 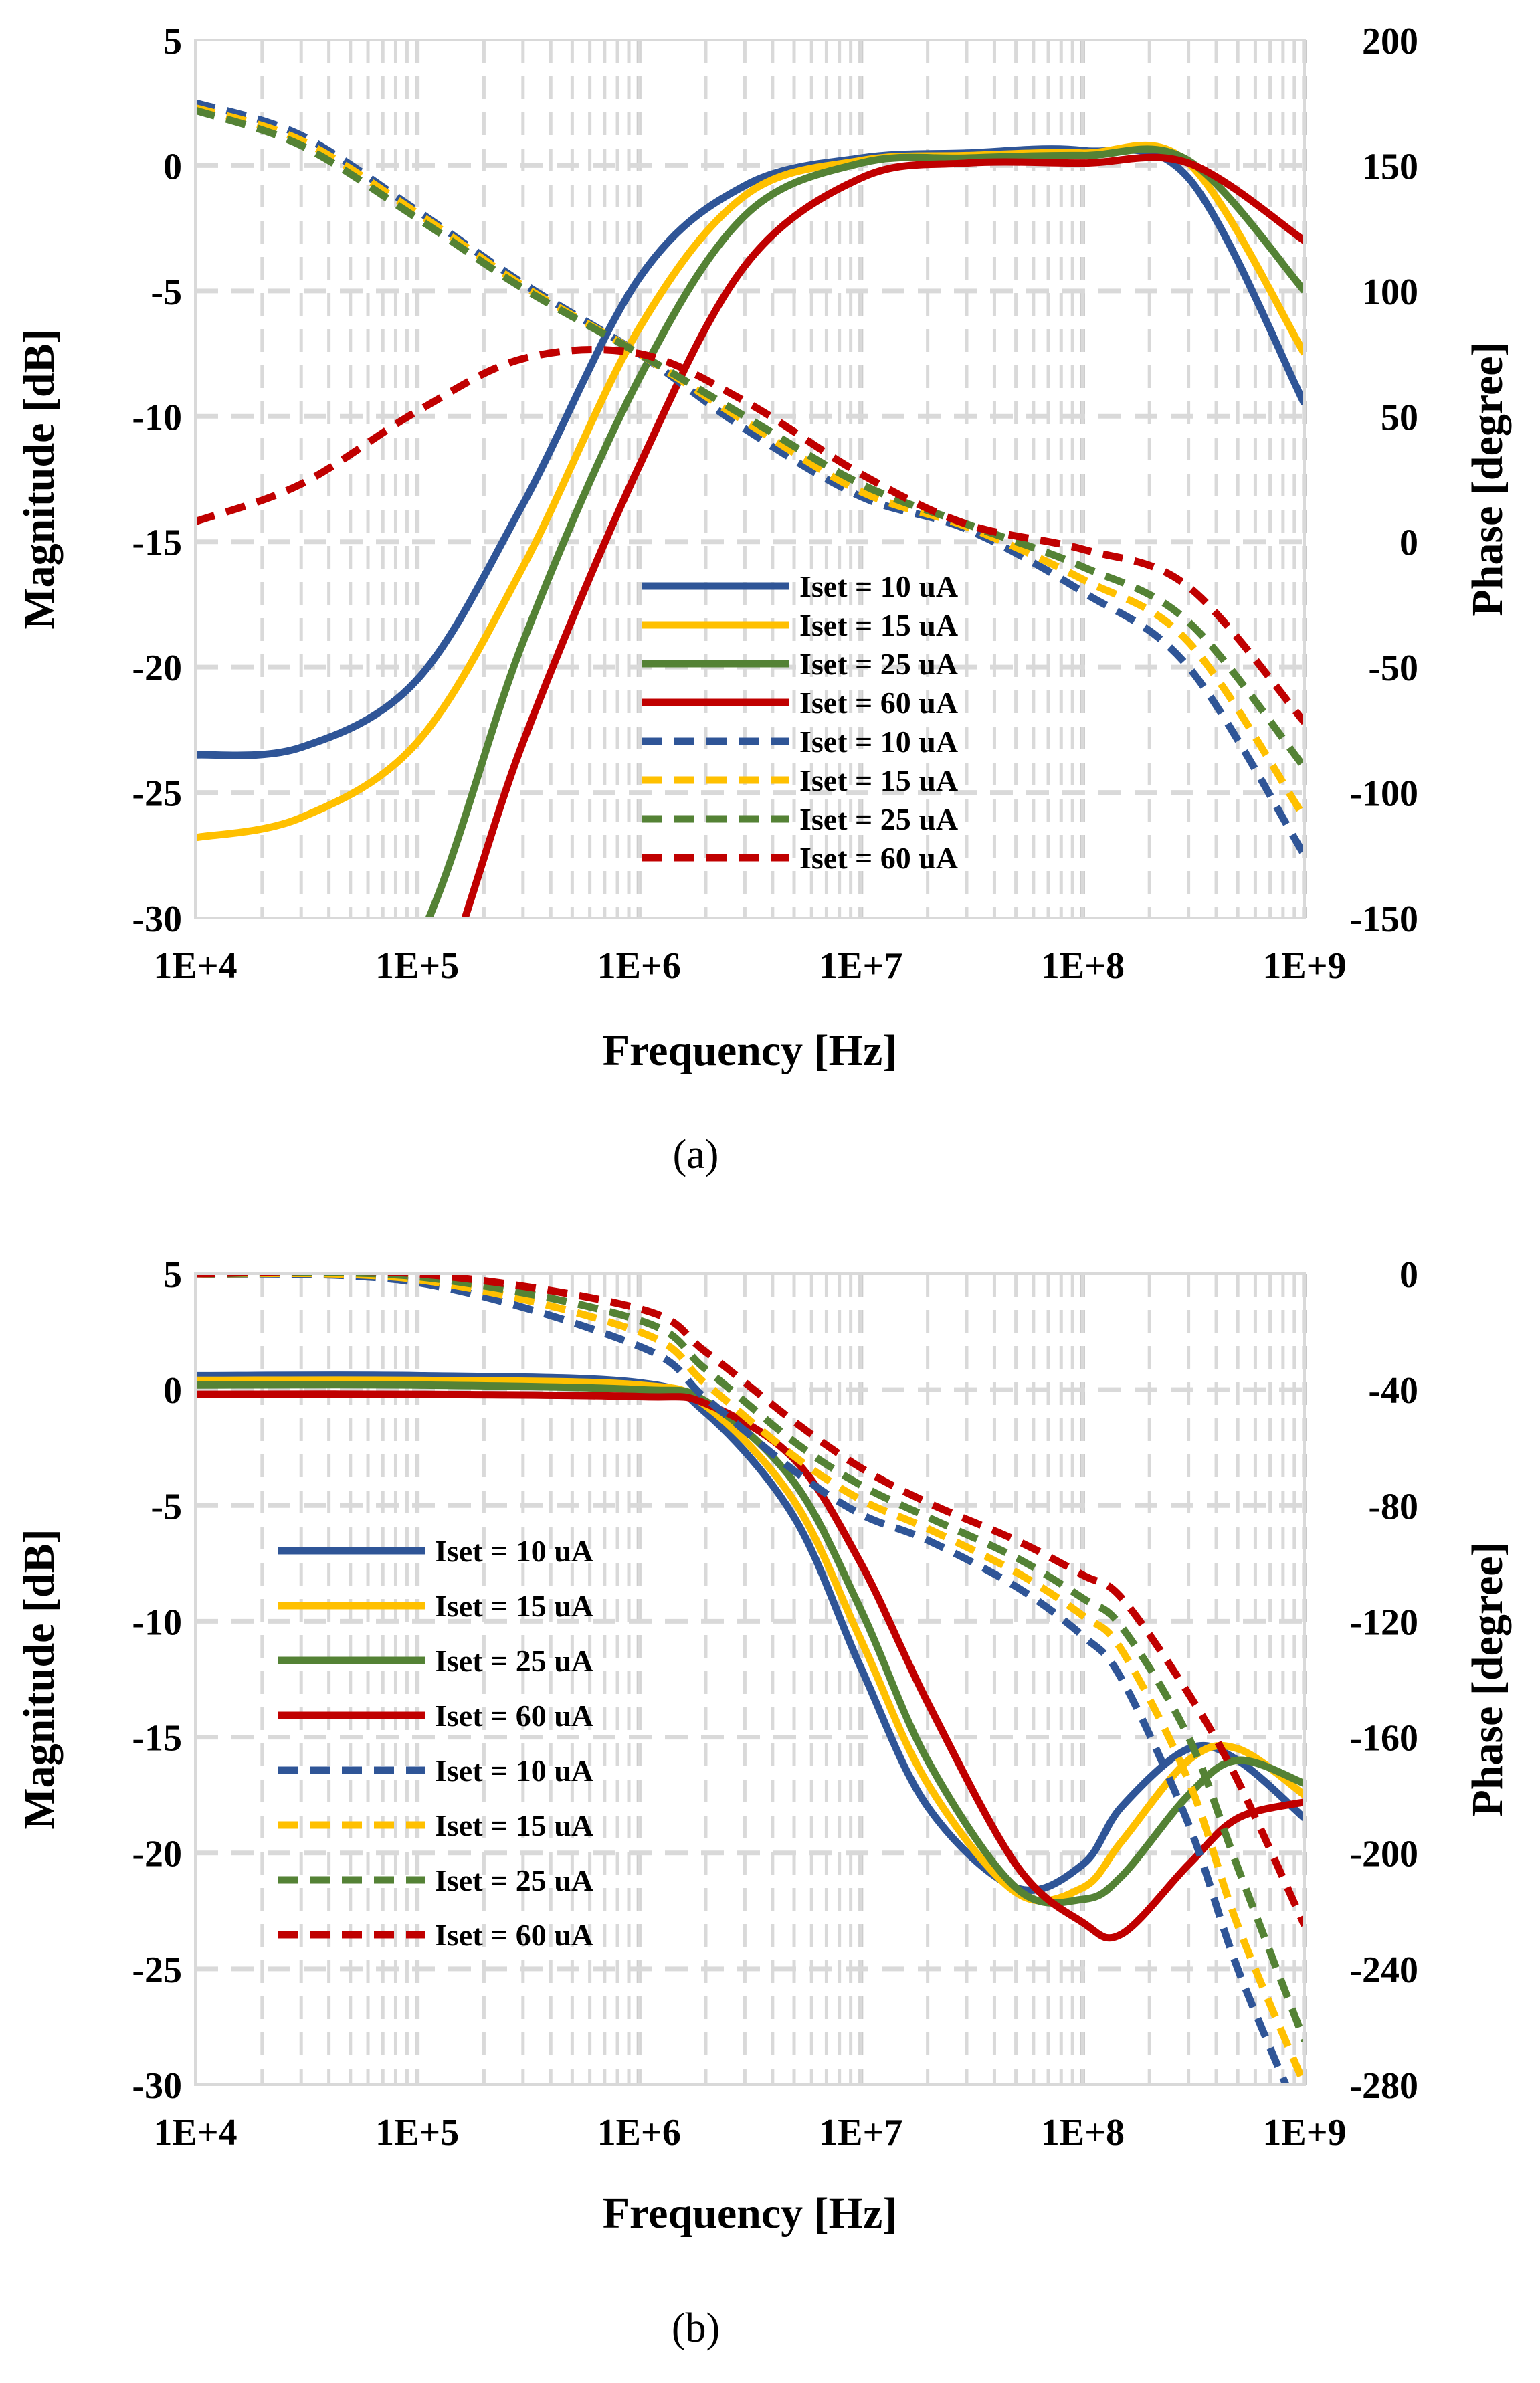 What do you see at coordinates (1383, 794) in the screenshot?
I see `y-right-tick-label: -100` at bounding box center [1383, 794].